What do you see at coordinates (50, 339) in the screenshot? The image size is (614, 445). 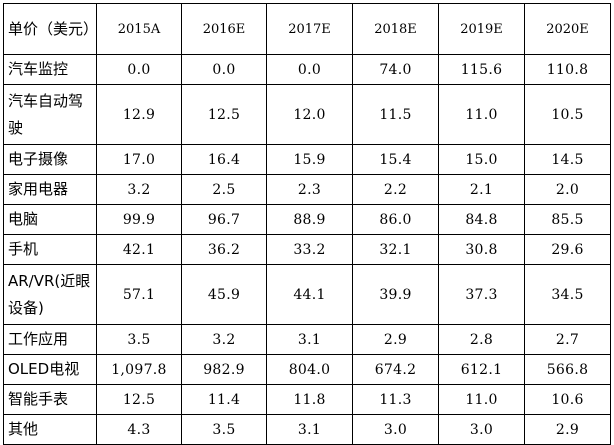 I see `row-label: 工作应用` at bounding box center [50, 339].